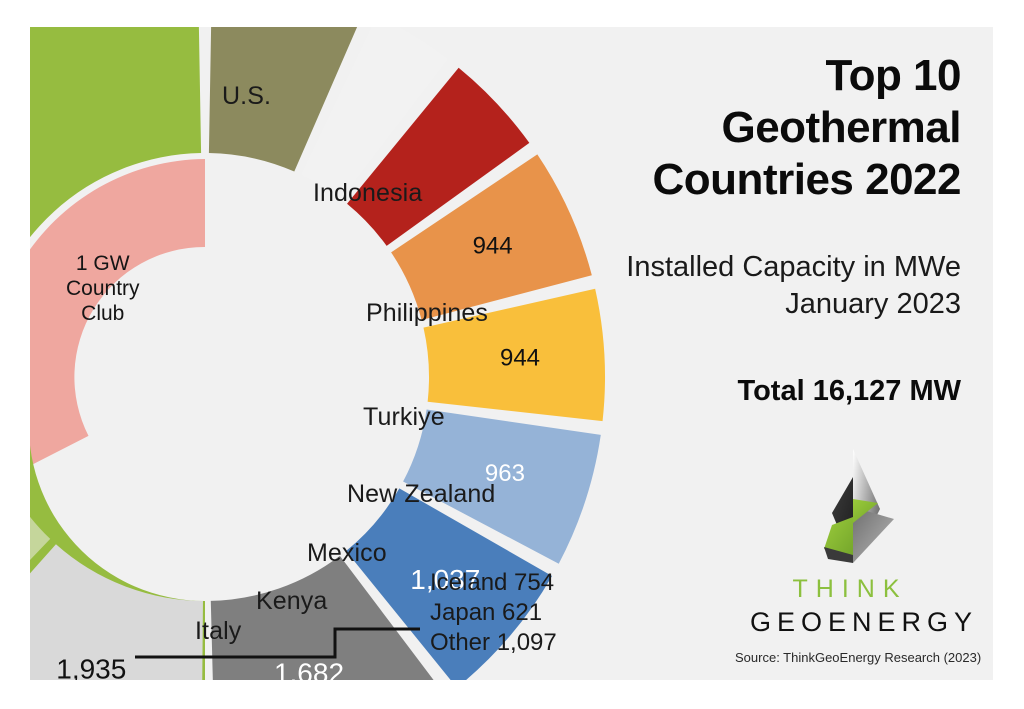  Describe the element at coordinates (445, 579) in the screenshot. I see `segment-value-new-zealand: 1,037` at that location.